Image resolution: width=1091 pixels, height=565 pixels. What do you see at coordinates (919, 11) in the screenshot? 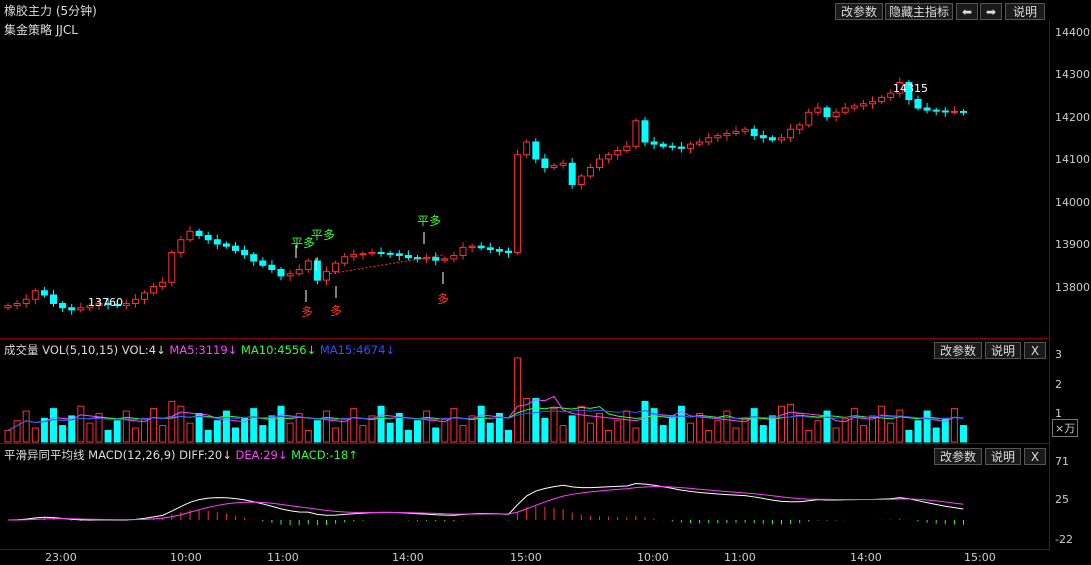
I see `hide-indicator-button: 隐藏主指标` at bounding box center [919, 11].